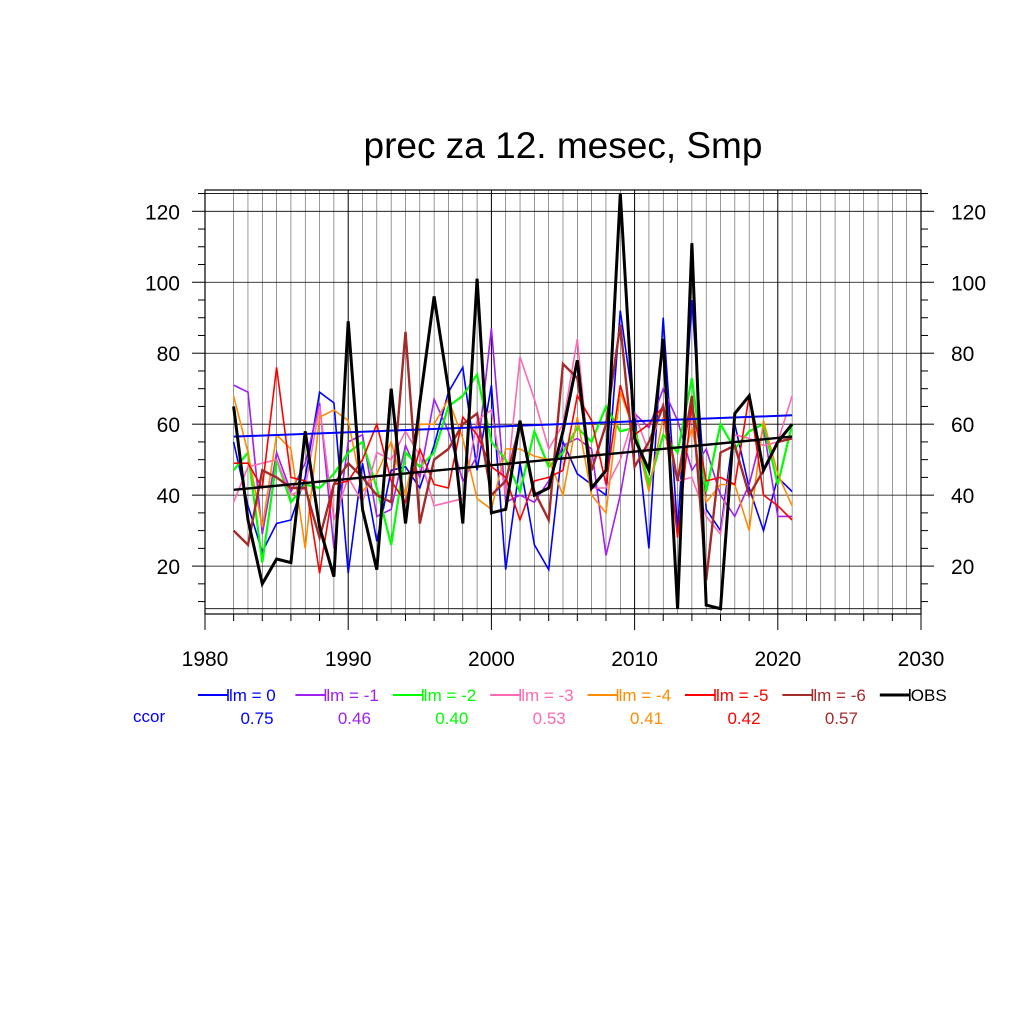 The width and height of the screenshot is (1024, 1024). I want to click on x-tick-label: 1990, so click(348, 659).